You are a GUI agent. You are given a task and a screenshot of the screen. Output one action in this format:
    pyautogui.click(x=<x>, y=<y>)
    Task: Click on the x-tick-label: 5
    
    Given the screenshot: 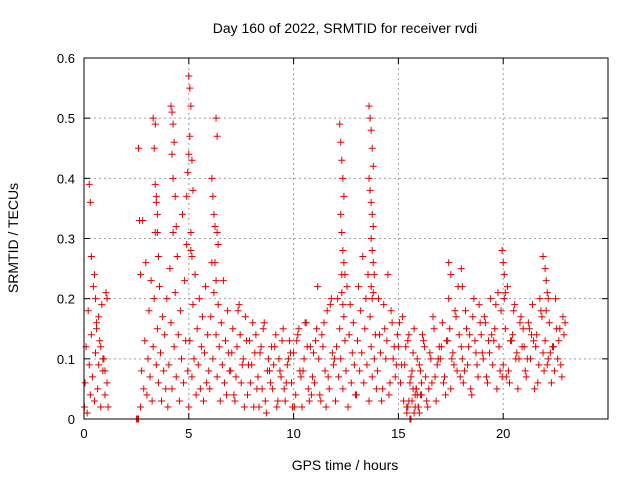 What is the action you would take?
    pyautogui.click(x=188, y=433)
    